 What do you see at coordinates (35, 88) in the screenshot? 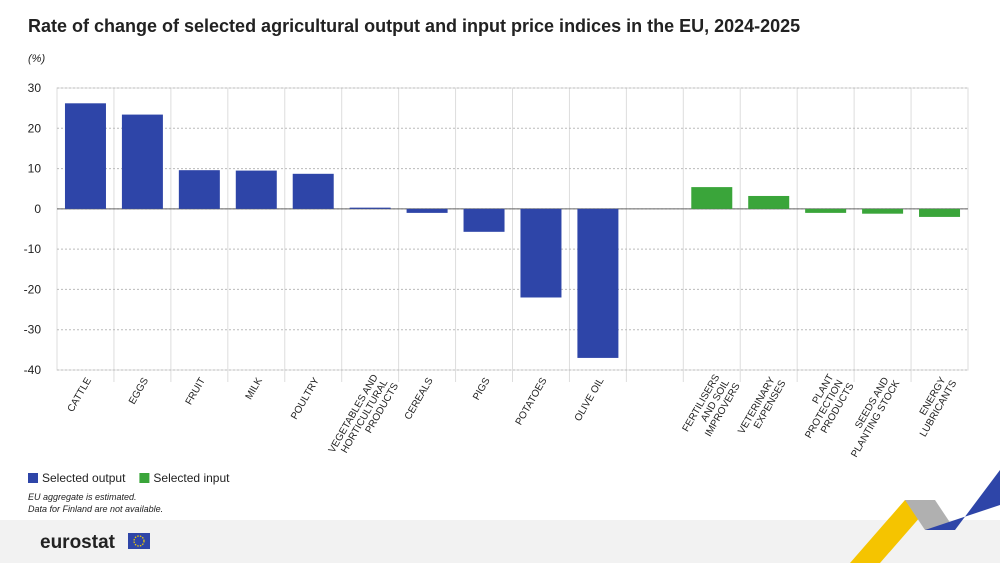
I see `y-tick-label: 30` at bounding box center [35, 88].